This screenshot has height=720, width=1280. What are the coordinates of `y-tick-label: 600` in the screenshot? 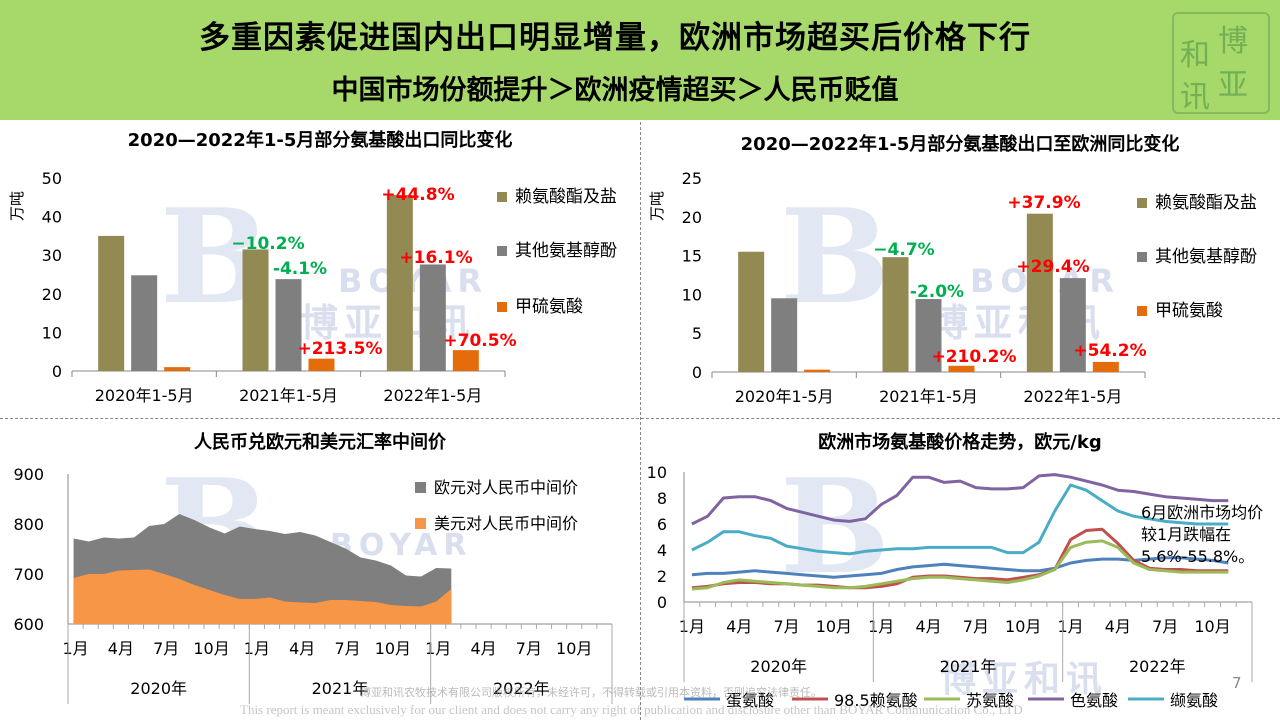 It's located at (28, 624).